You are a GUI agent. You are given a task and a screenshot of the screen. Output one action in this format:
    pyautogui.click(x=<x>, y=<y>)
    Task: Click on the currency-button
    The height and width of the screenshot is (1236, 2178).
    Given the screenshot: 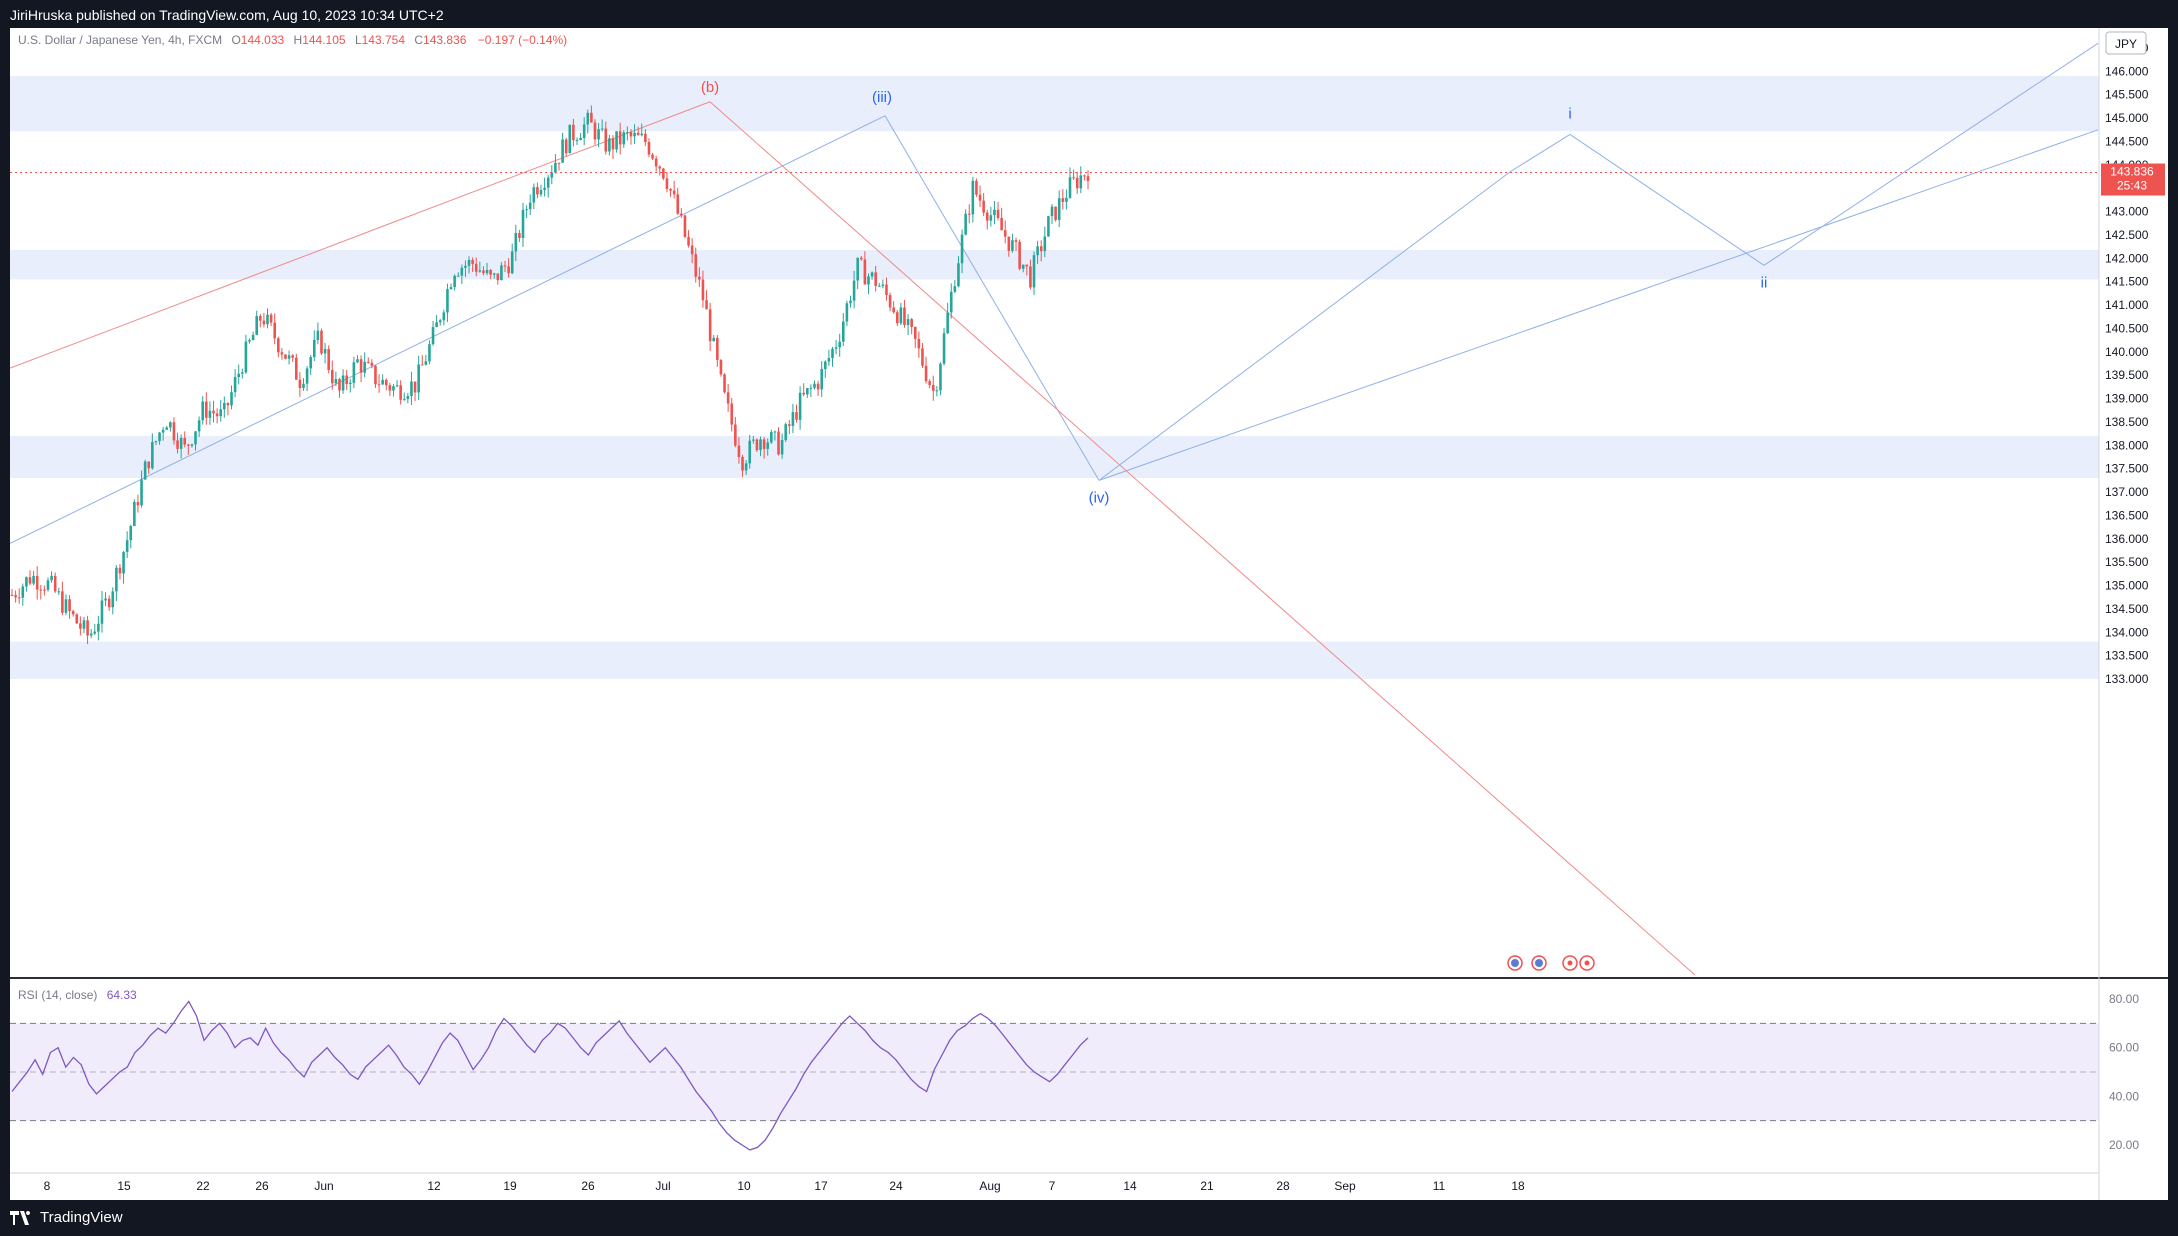 What is the action you would take?
    pyautogui.click(x=2126, y=43)
    